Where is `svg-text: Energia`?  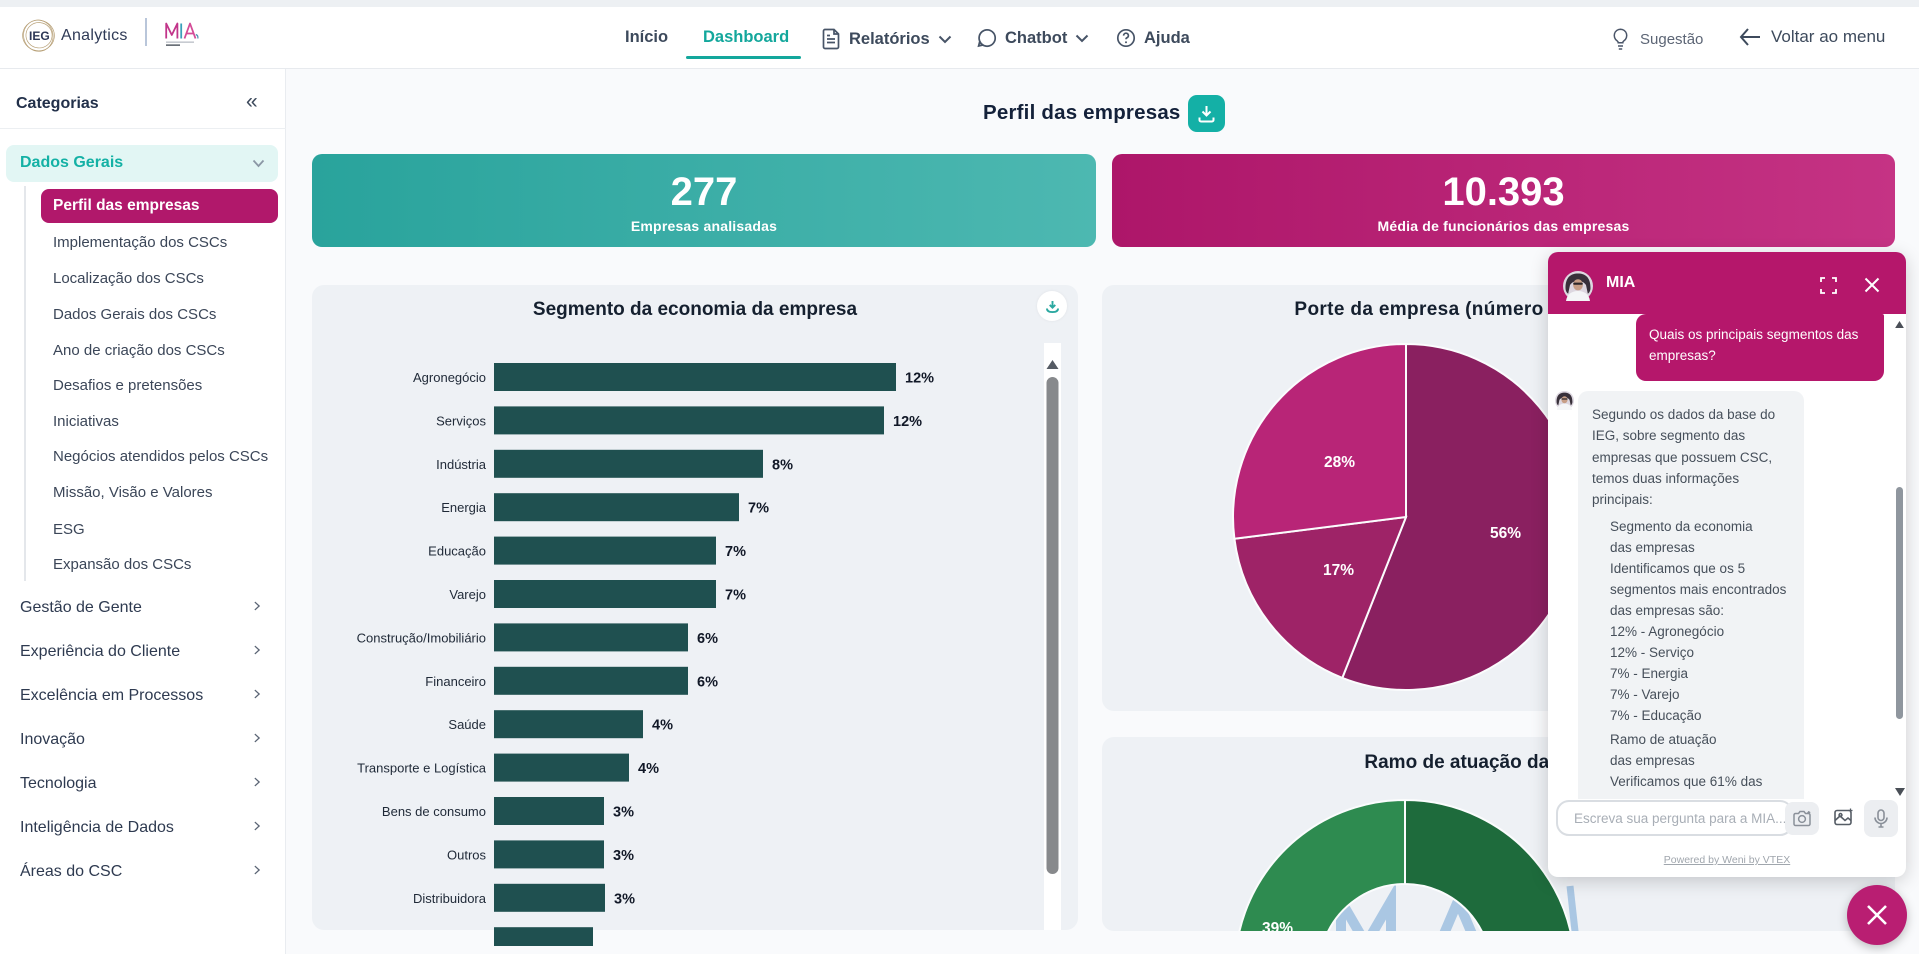 svg-text: Energia is located at coordinates (464, 507).